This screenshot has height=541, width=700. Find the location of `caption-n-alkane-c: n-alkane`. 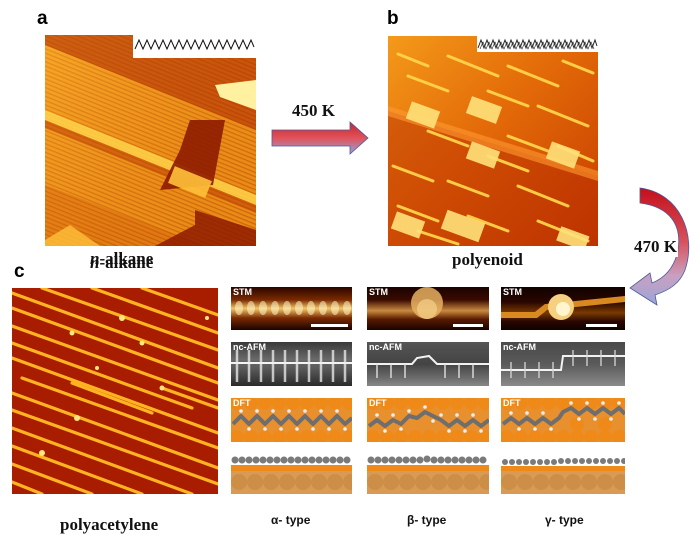

caption-n-alkane-c: n-alkane is located at coordinates (121, 262).